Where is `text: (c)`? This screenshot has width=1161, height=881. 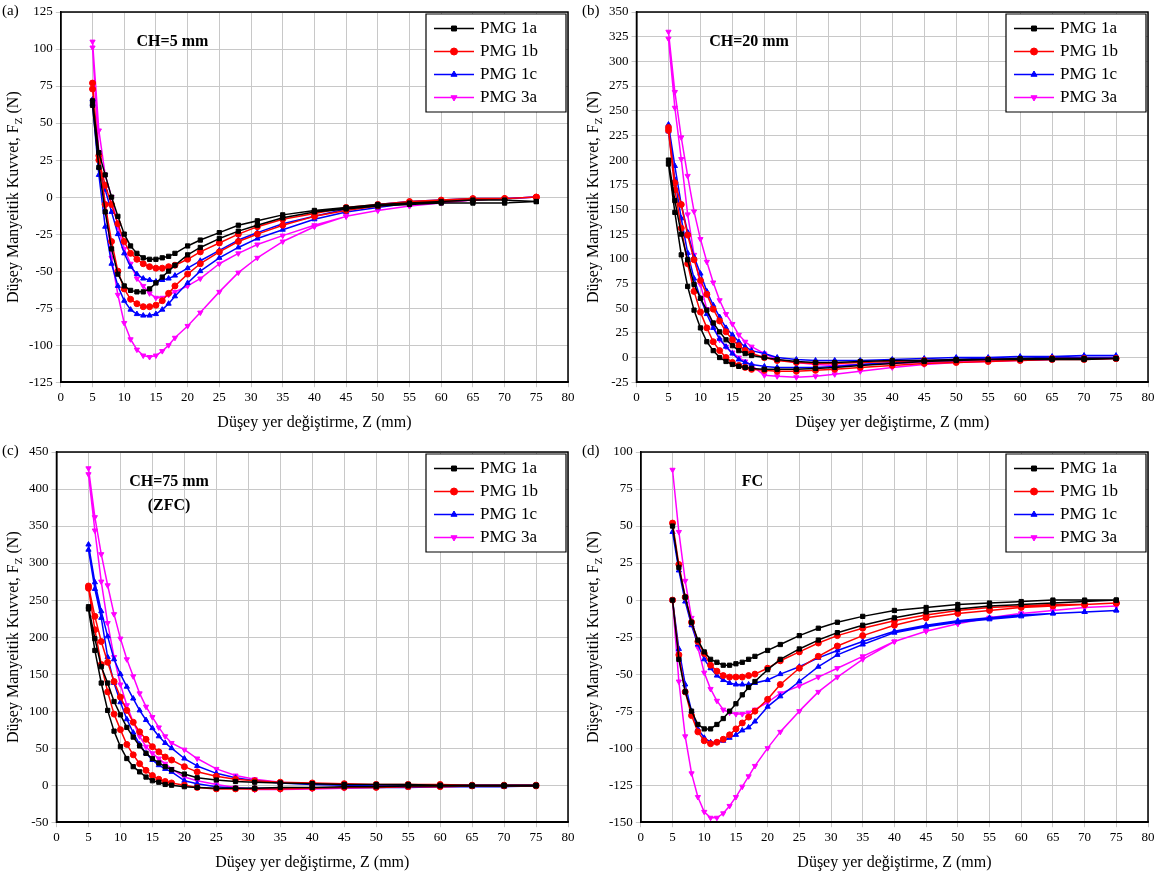
text: (c) is located at coordinates (10, 451).